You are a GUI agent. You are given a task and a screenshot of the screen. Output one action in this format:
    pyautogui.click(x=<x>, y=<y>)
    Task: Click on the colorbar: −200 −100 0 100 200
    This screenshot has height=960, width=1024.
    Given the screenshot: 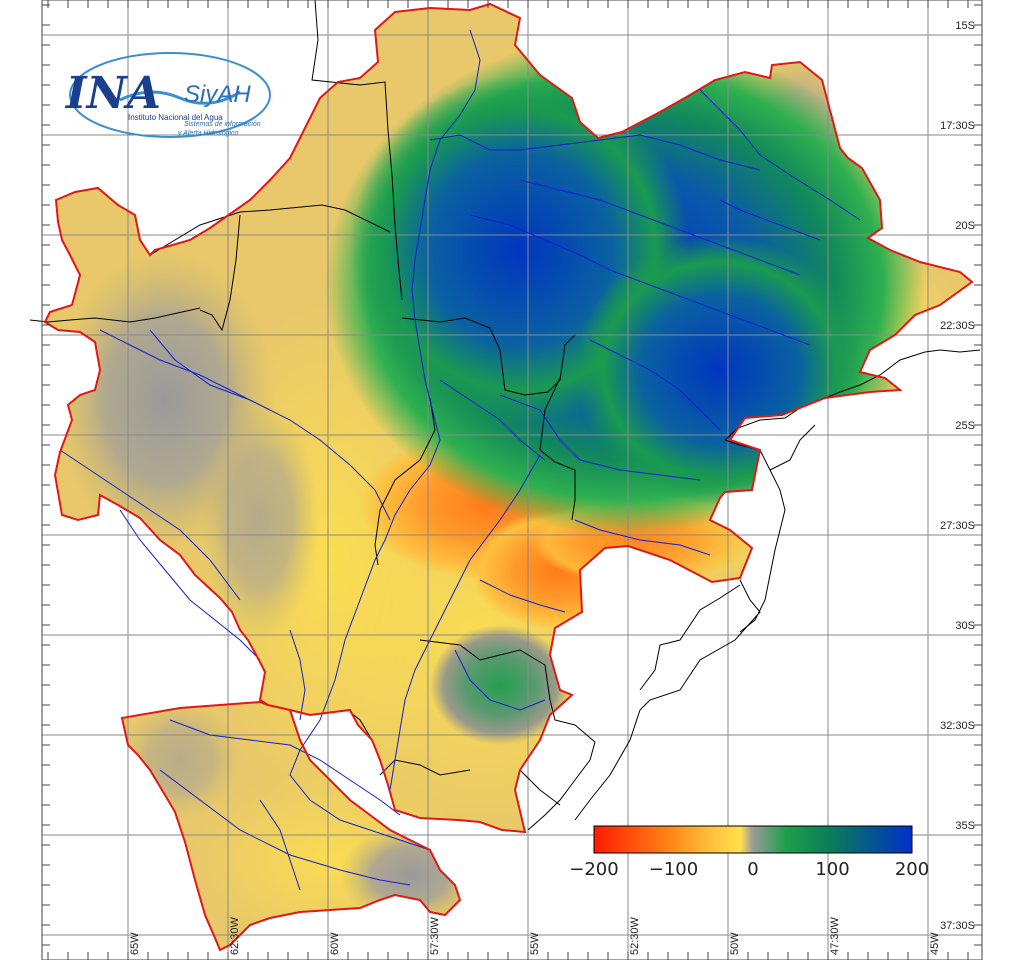 What is the action you would take?
    pyautogui.click(x=749, y=852)
    